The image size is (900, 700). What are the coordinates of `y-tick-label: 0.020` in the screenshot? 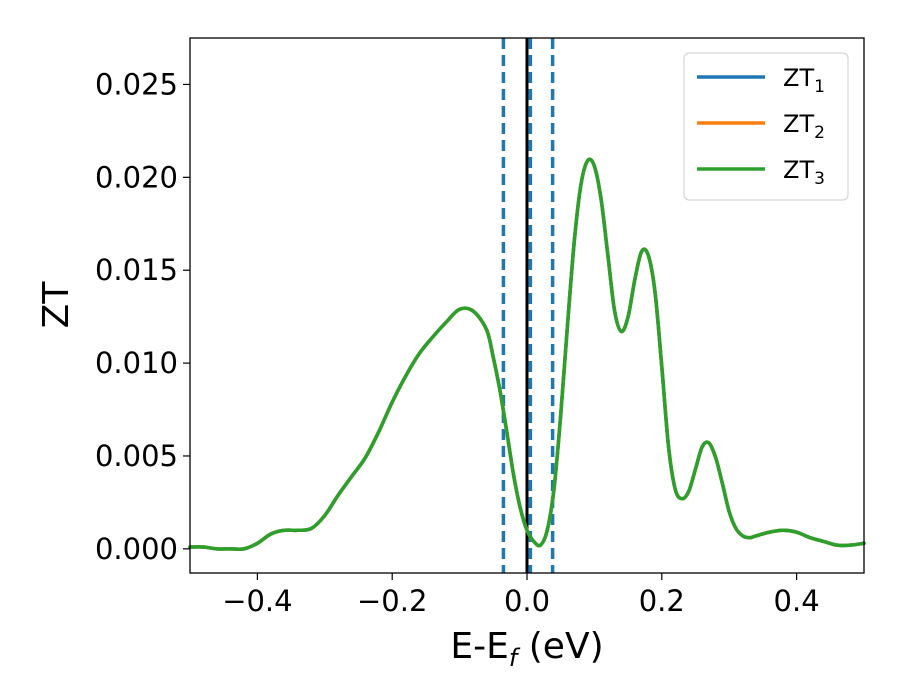 It's located at (136, 177).